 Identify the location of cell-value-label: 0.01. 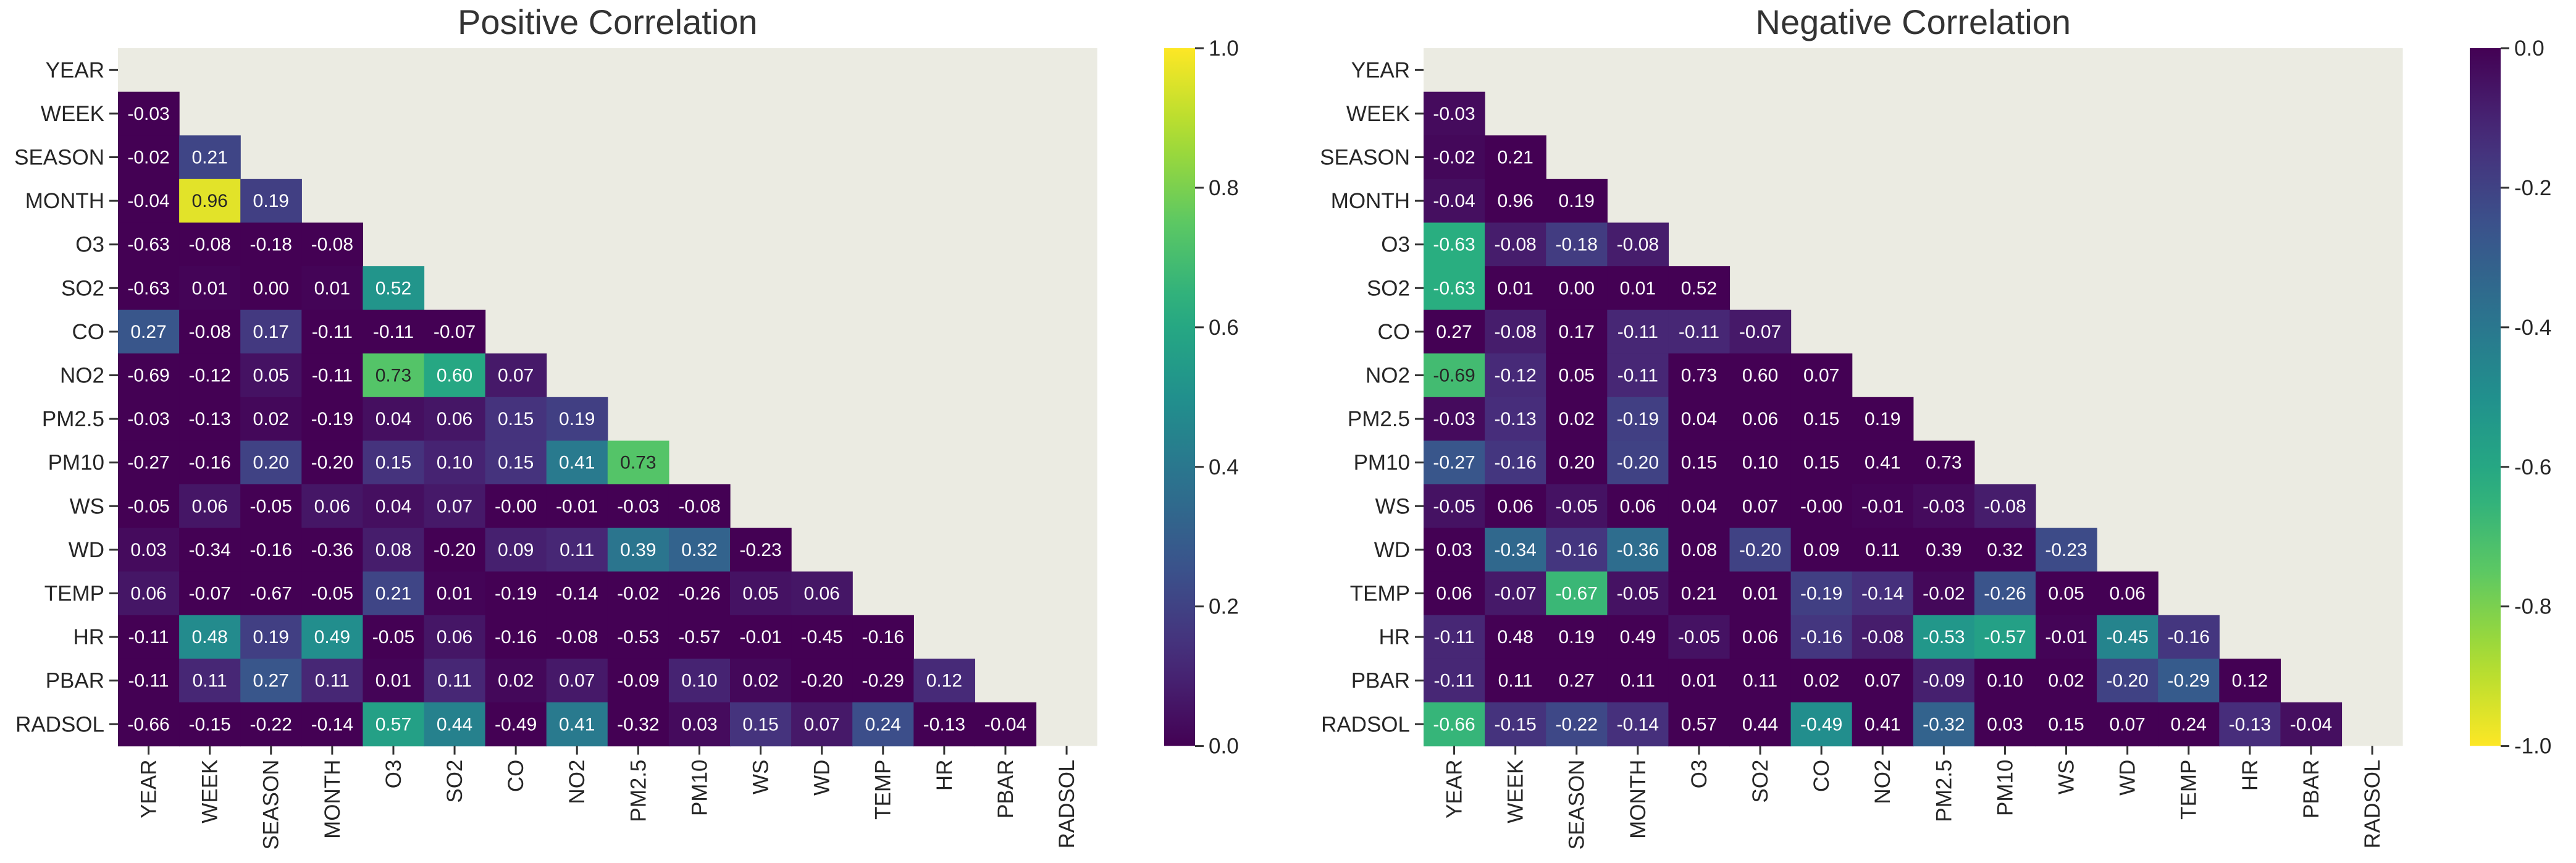
(455, 594).